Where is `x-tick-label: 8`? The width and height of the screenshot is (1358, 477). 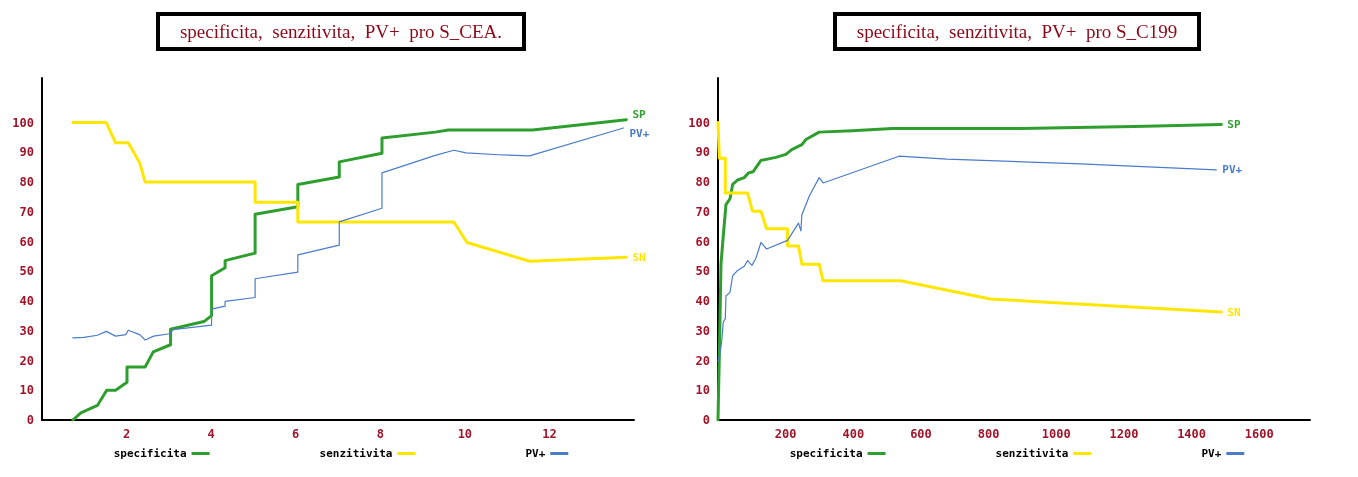
x-tick-label: 8 is located at coordinates (380, 434).